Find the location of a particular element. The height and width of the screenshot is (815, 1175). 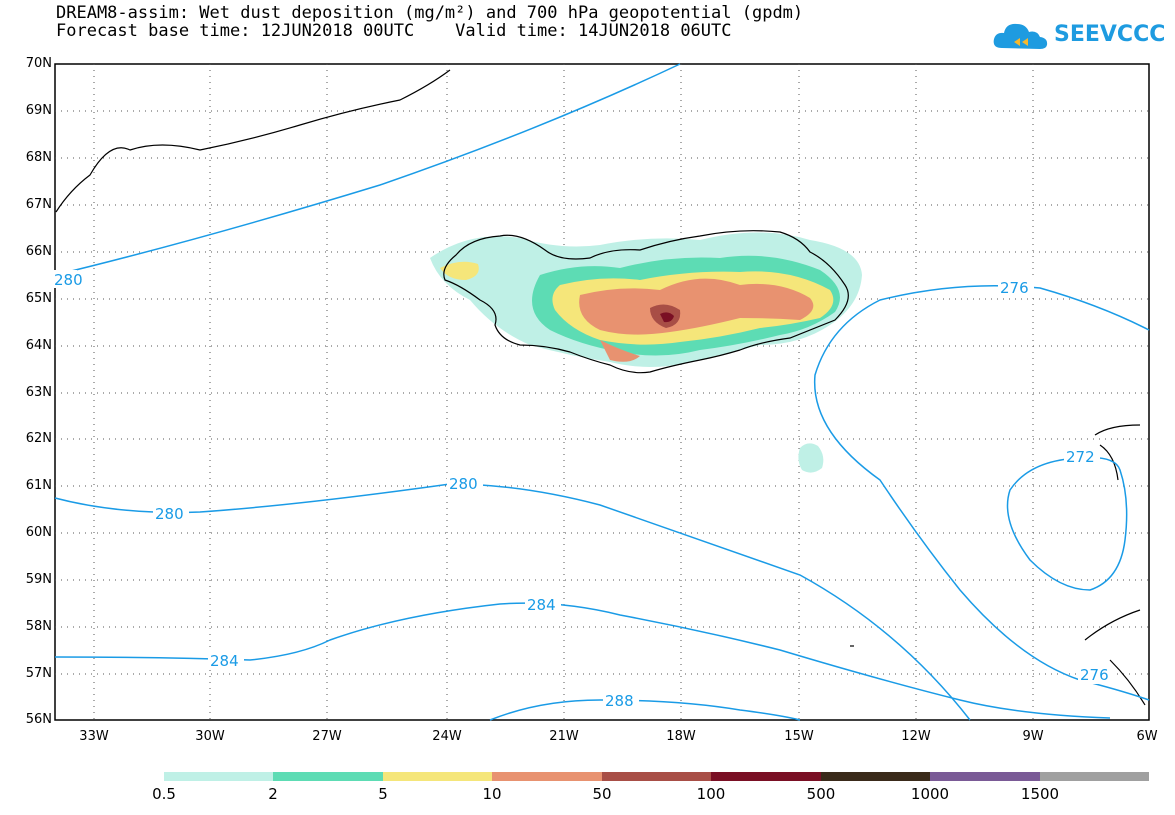

legend-label: 2 is located at coordinates (273, 794).